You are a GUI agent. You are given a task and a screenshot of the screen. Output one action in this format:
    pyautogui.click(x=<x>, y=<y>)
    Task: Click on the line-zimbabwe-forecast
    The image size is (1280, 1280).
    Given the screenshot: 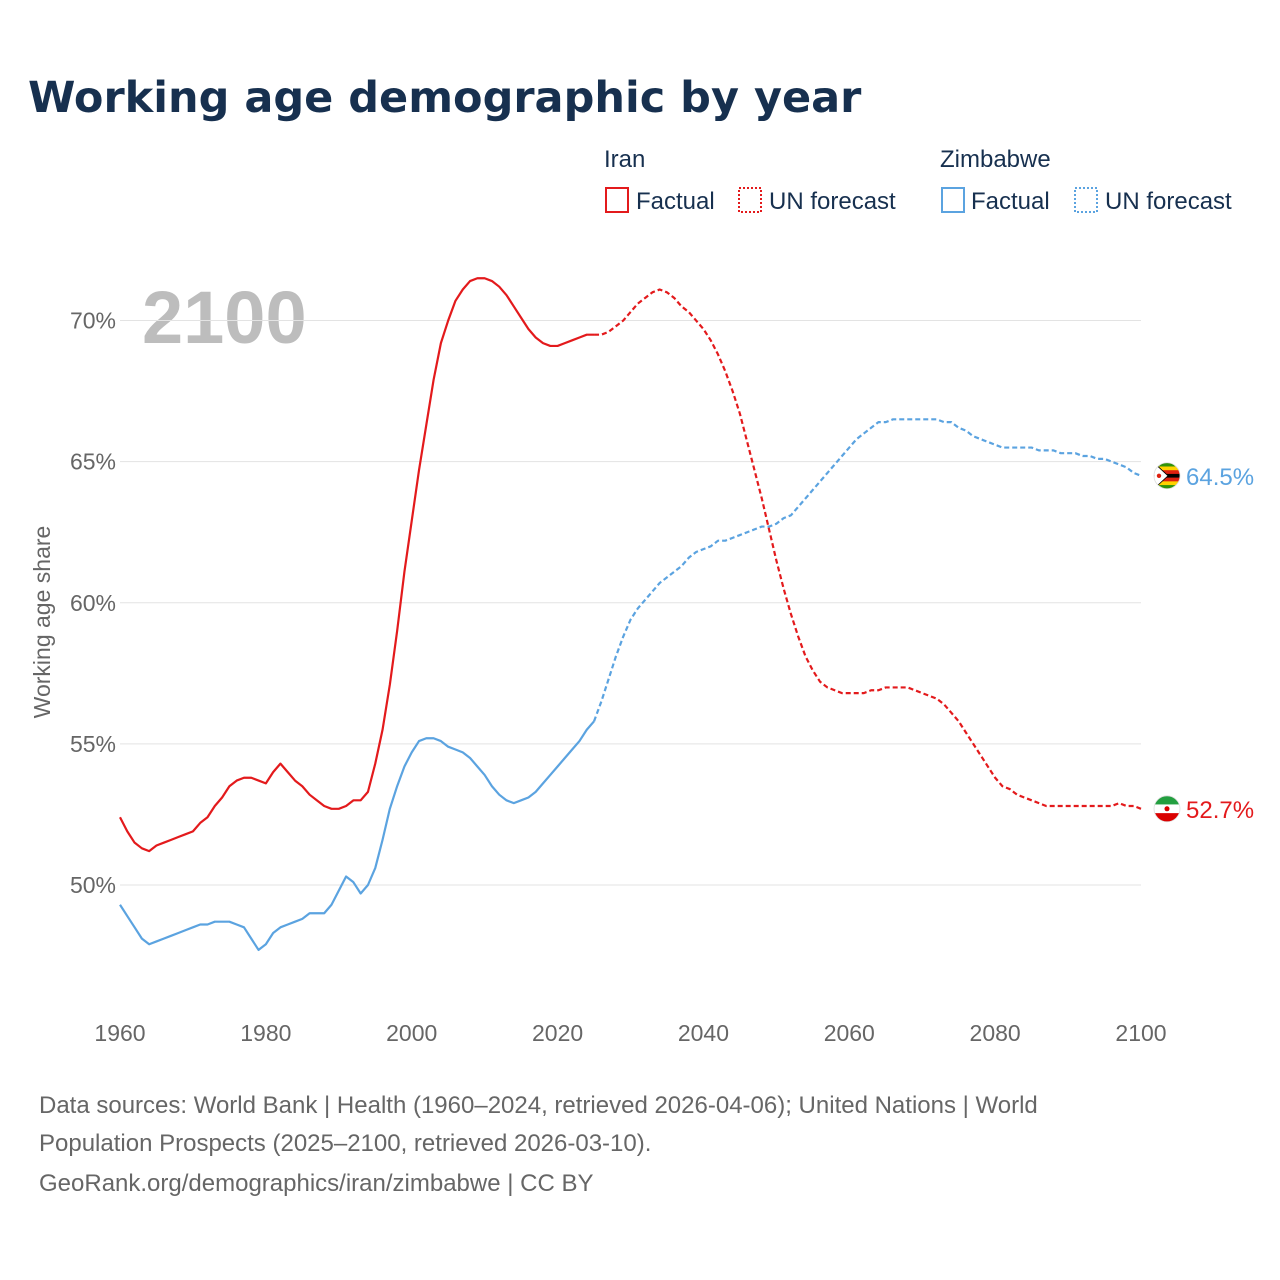 What is the action you would take?
    pyautogui.click(x=867, y=570)
    